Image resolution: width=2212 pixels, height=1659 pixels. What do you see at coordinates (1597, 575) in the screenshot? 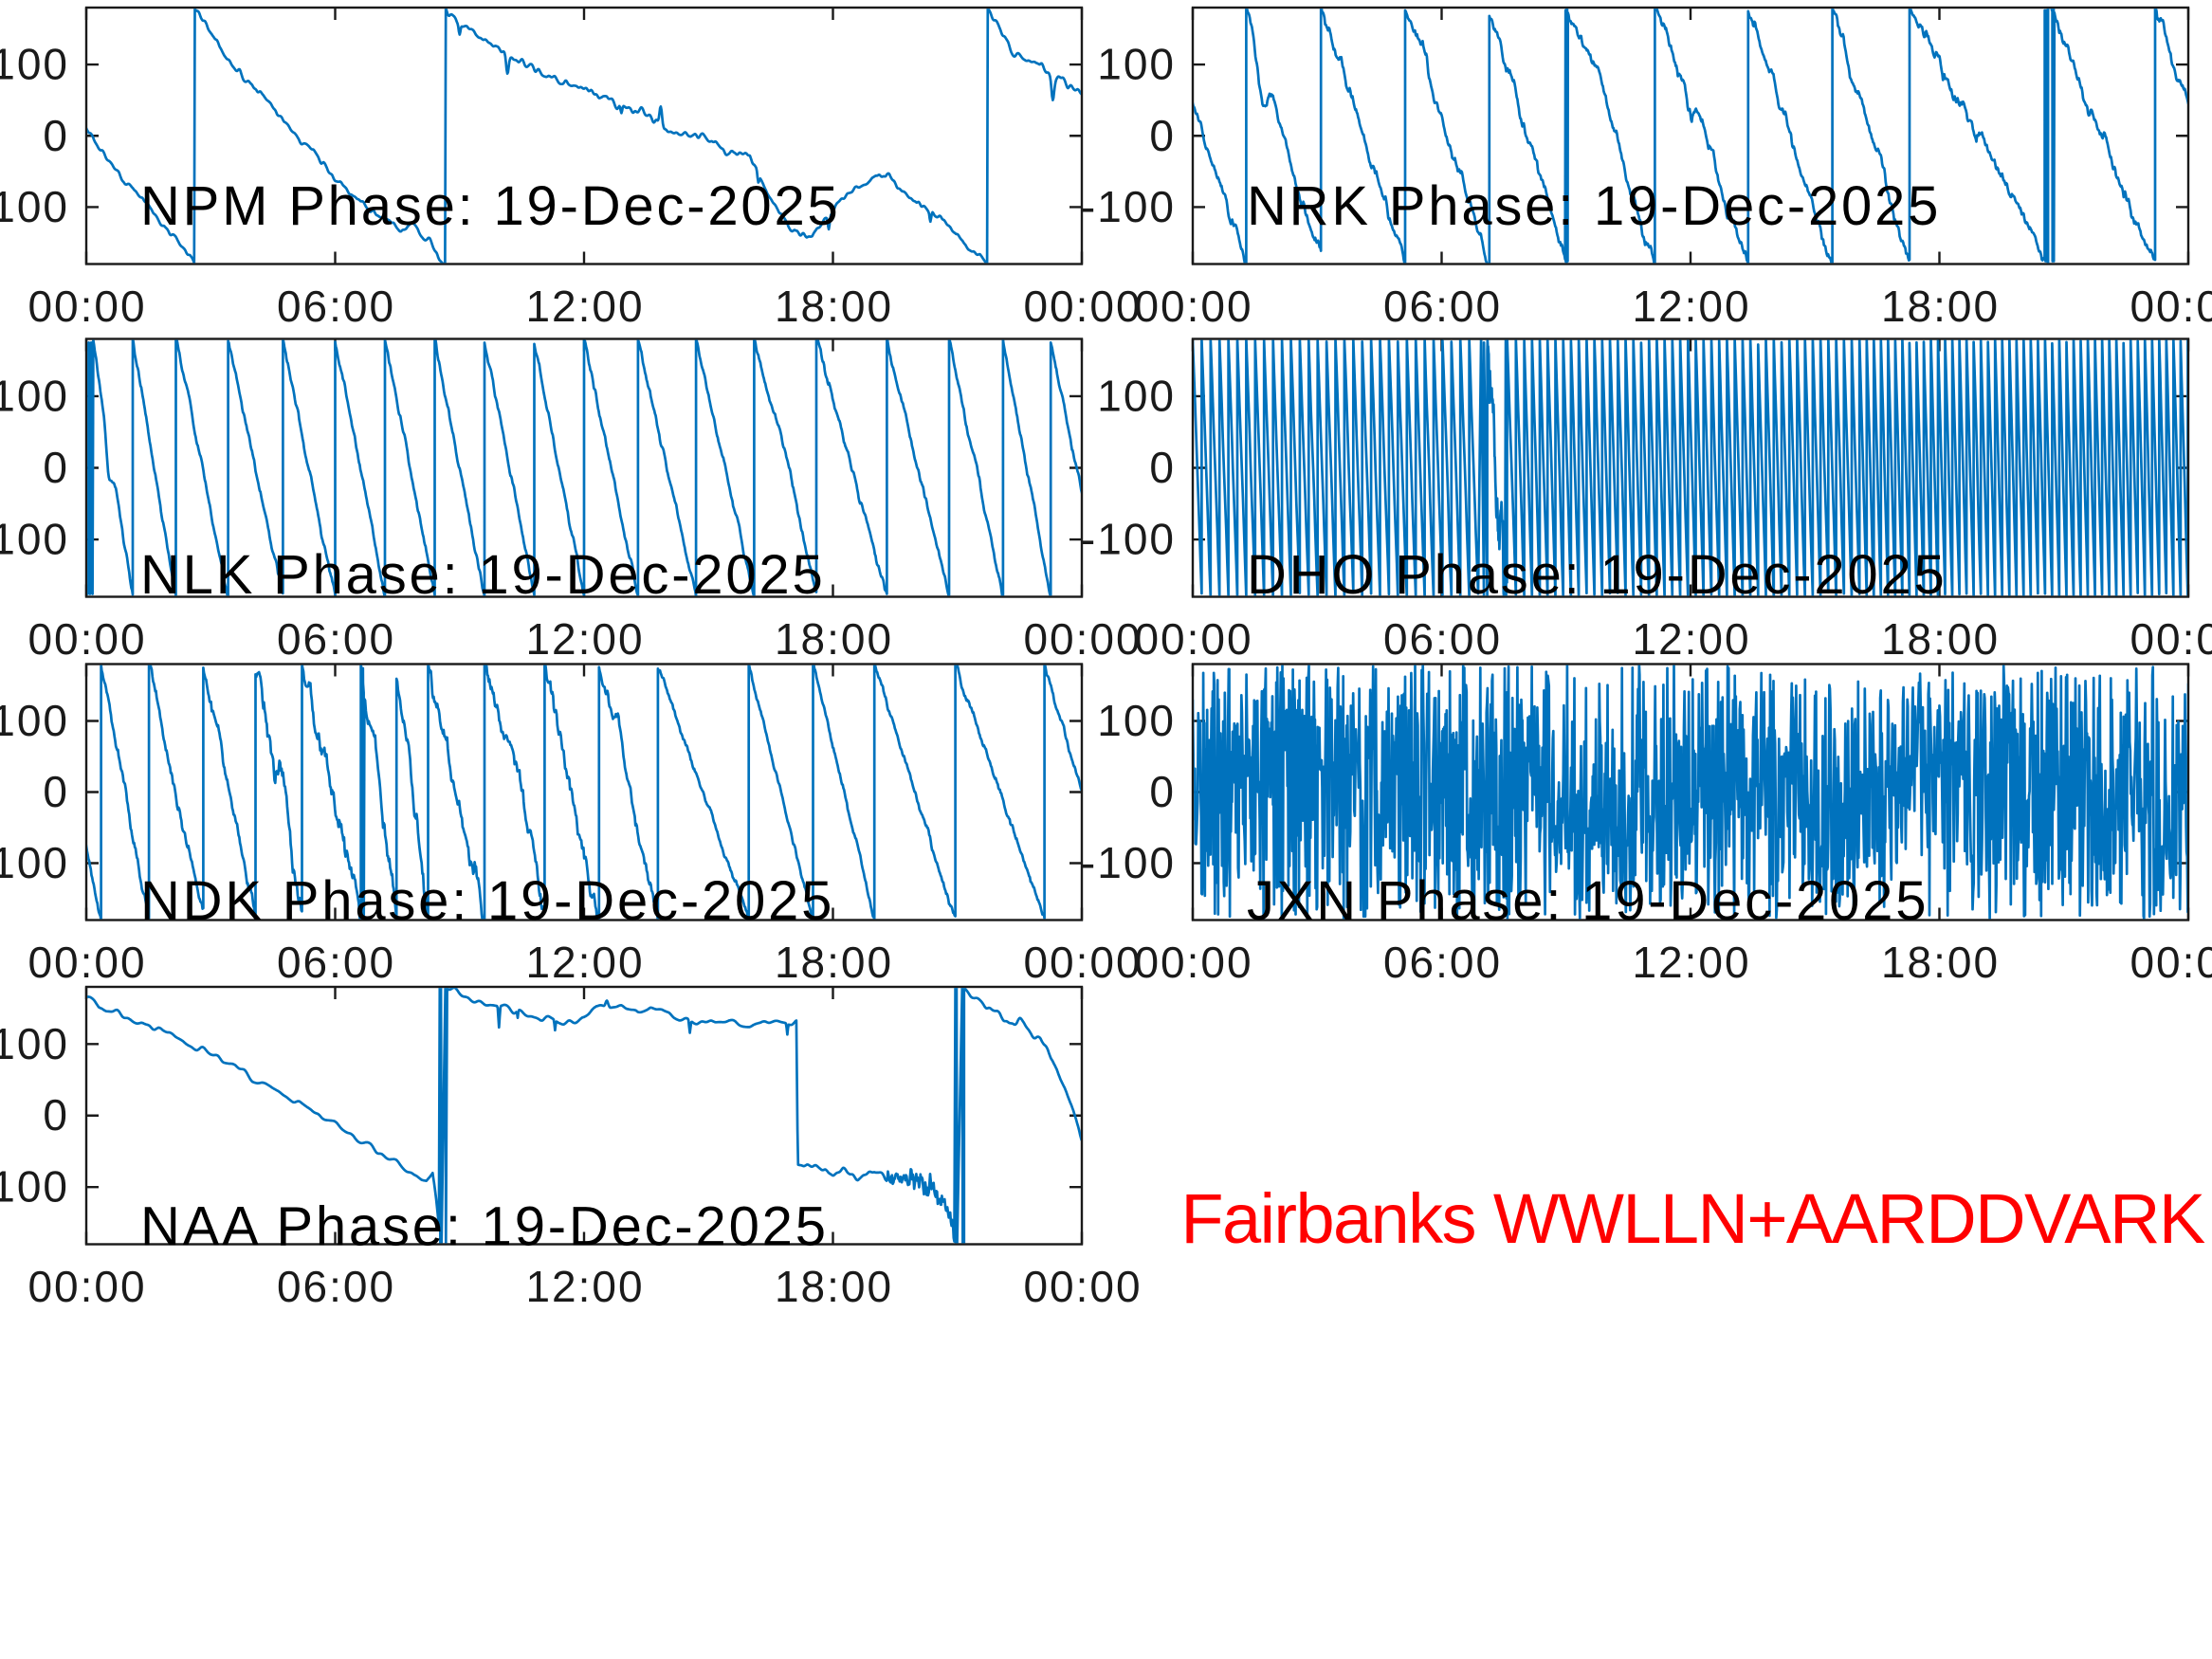
I see `svg-text: DHO Phase: 19-Dec-2025` at bounding box center [1597, 575].